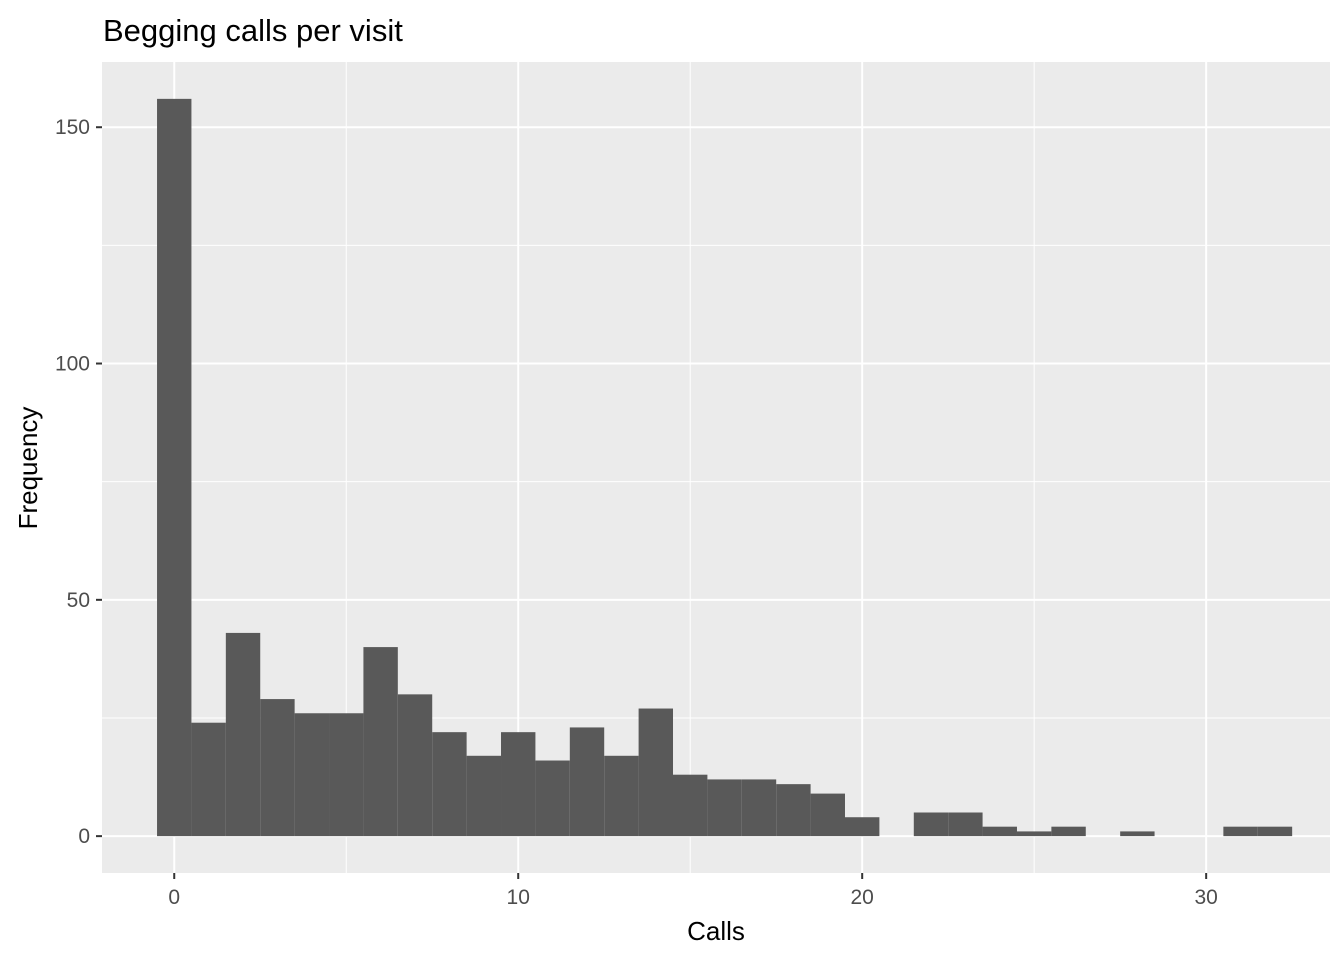 This screenshot has width=1344, height=960. Describe the element at coordinates (84, 836) in the screenshot. I see `y-tick-label: 0` at that location.